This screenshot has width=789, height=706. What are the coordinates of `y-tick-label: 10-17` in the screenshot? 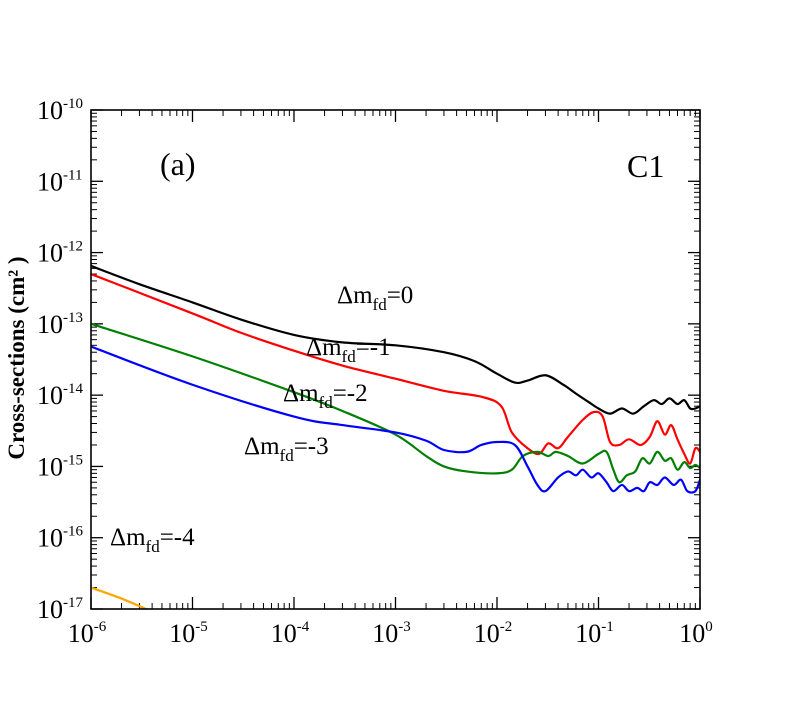 It's located at (60, 609).